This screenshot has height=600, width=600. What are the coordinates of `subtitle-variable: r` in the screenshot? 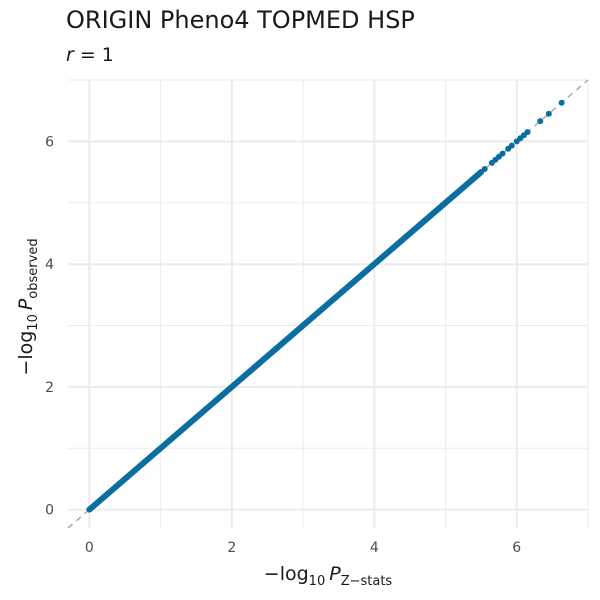 It's located at (70, 55).